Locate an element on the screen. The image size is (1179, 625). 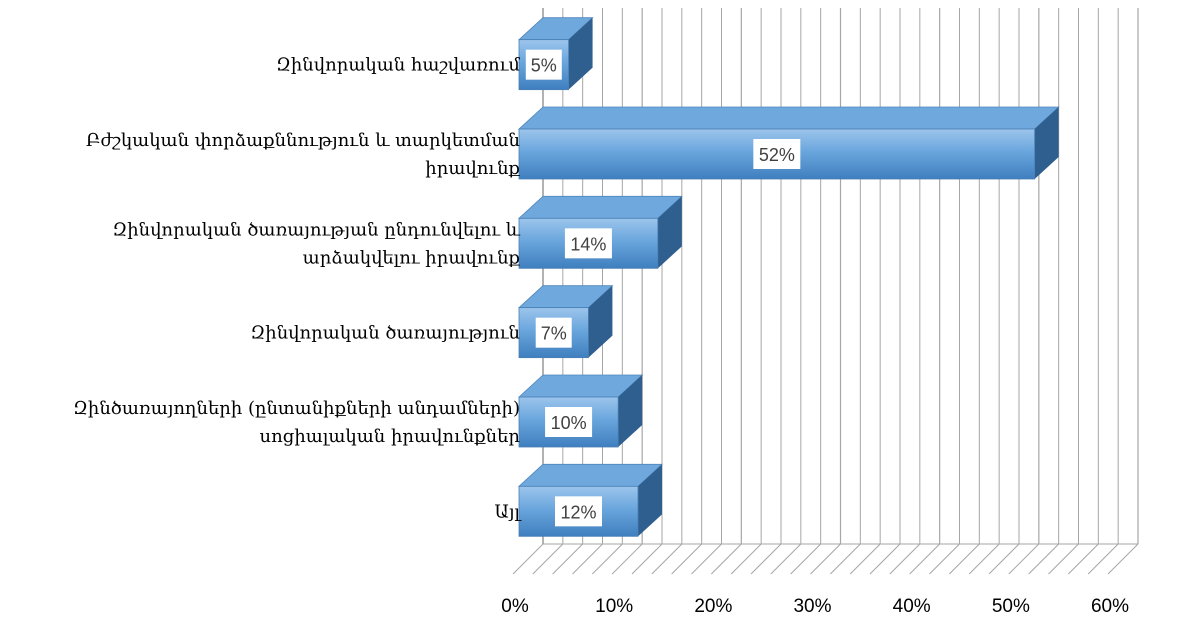
category-label: արձակվելու իրավունք is located at coordinates (412, 257).